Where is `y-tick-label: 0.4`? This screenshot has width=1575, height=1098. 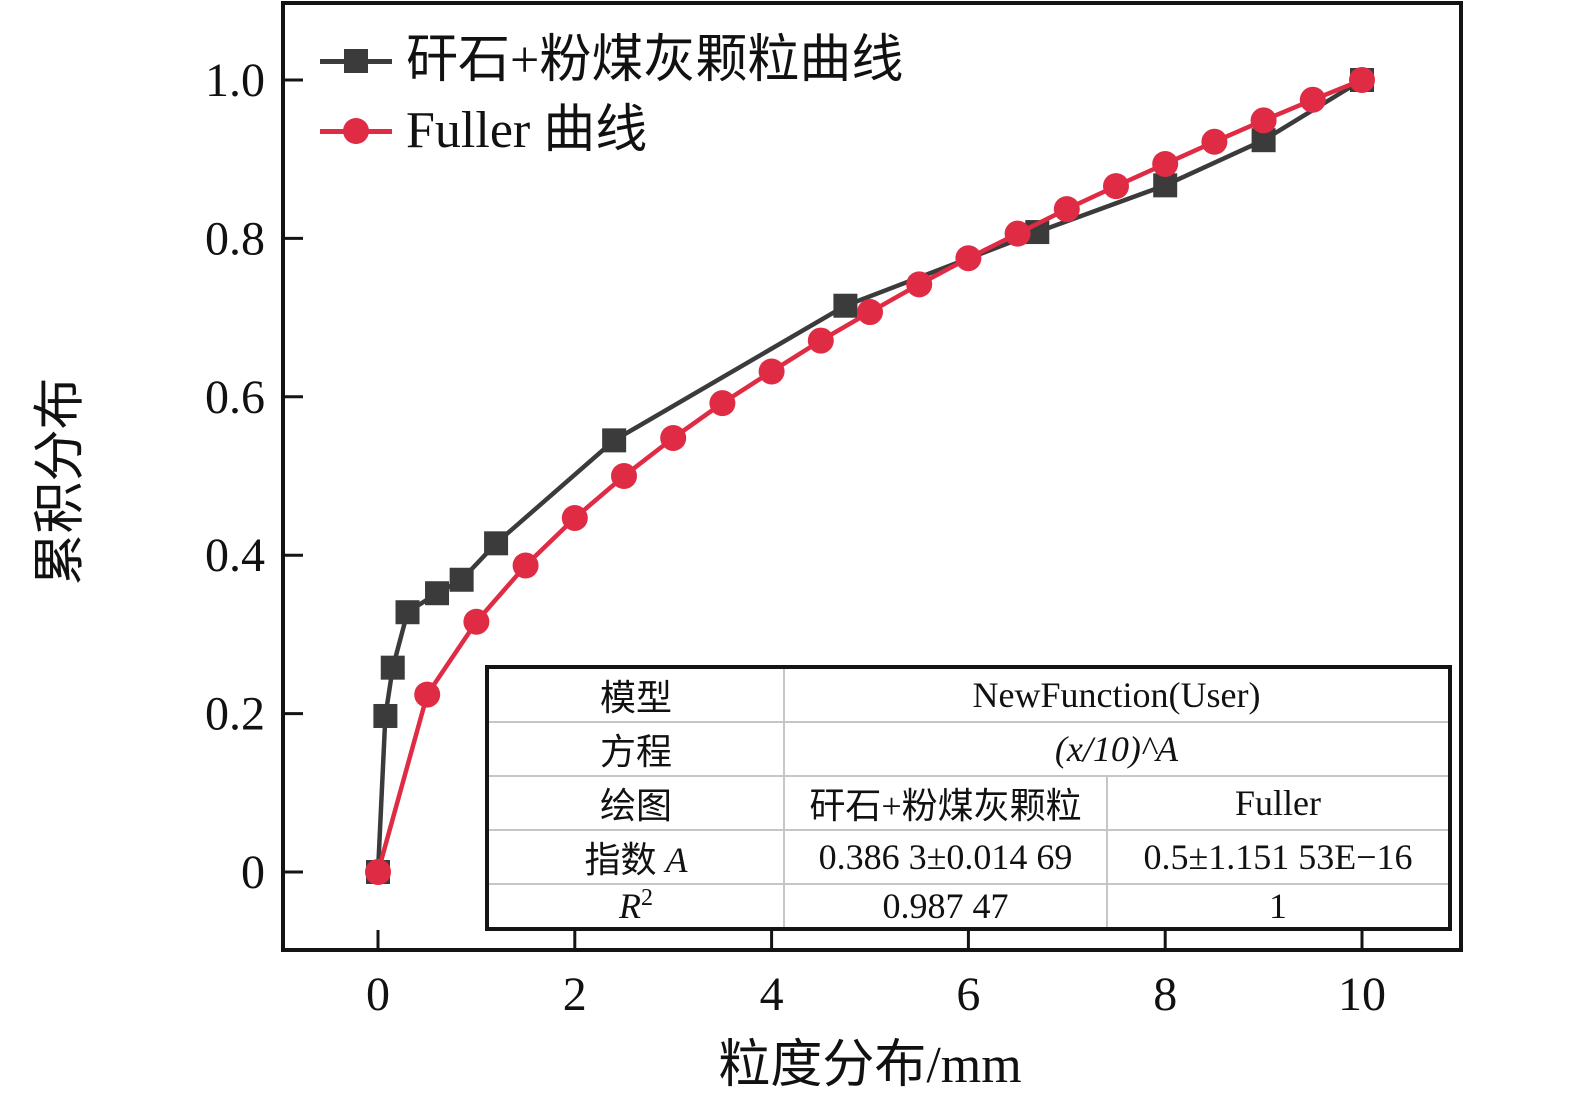
y-tick-label: 0.4 is located at coordinates (235, 555).